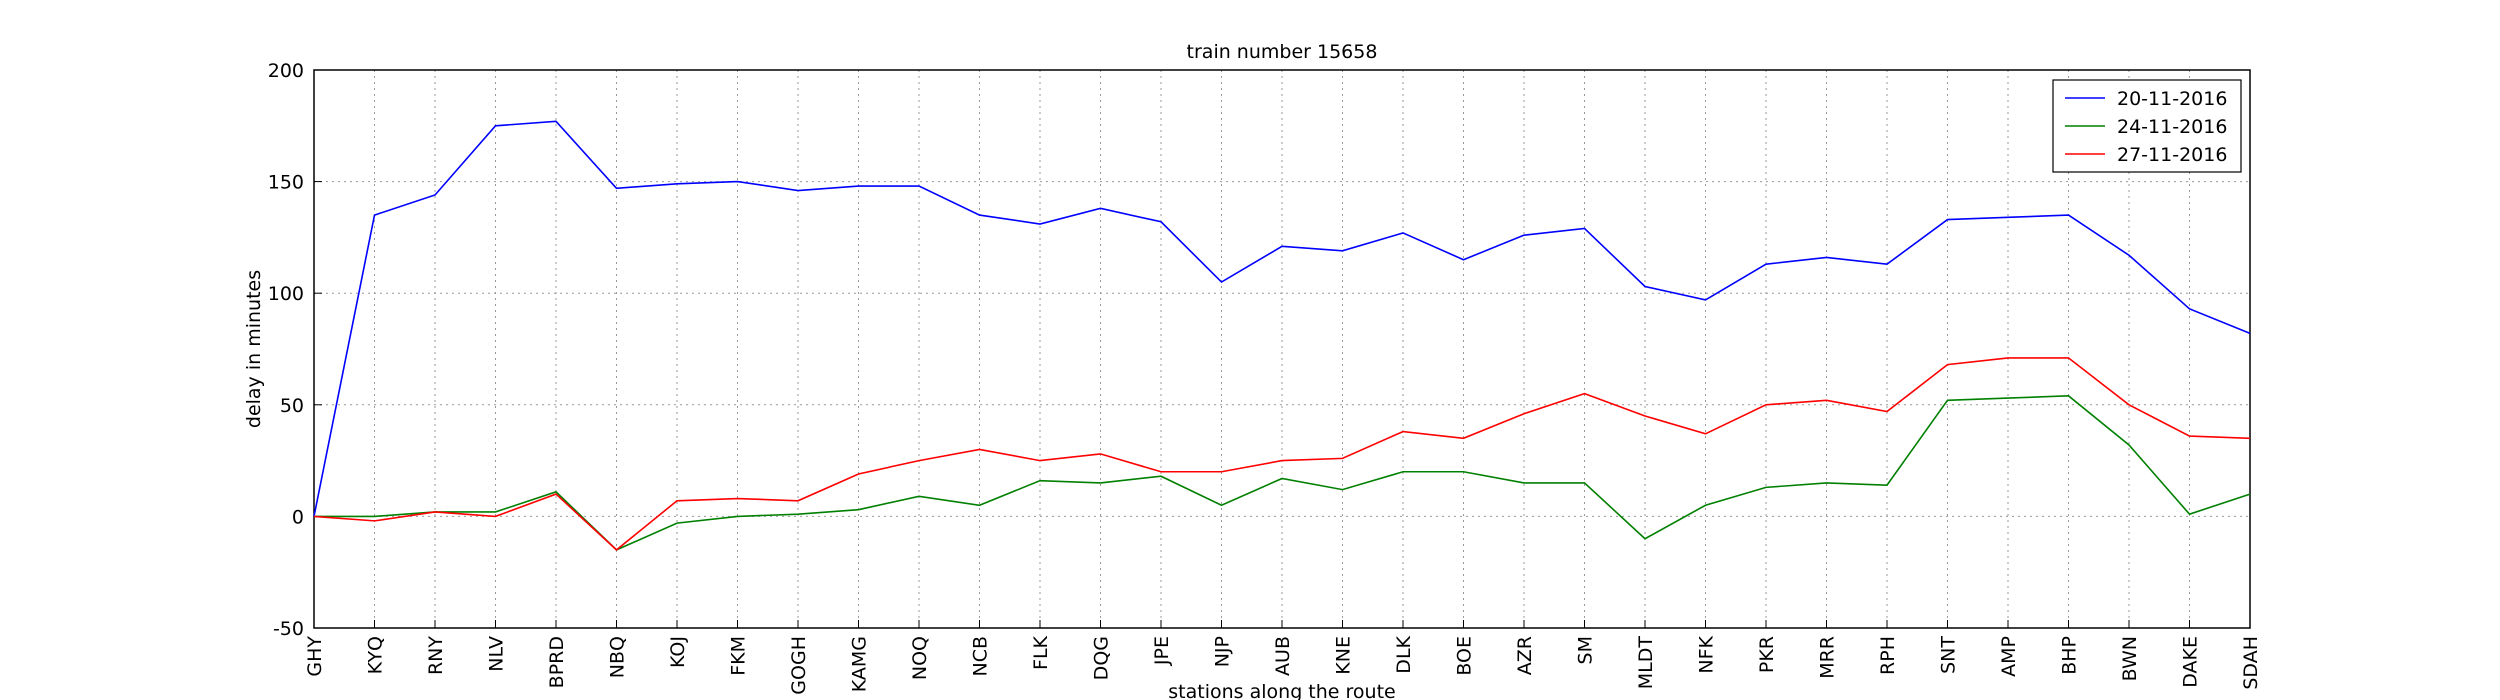 The width and height of the screenshot is (2500, 700). I want to click on y-tick-label: 100, so click(286, 294).